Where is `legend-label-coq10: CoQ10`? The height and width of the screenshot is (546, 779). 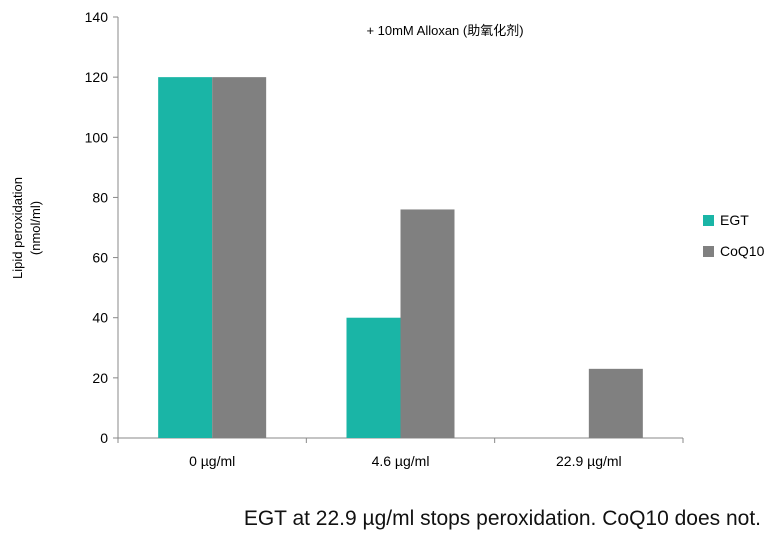 legend-label-coq10: CoQ10 is located at coordinates (742, 251).